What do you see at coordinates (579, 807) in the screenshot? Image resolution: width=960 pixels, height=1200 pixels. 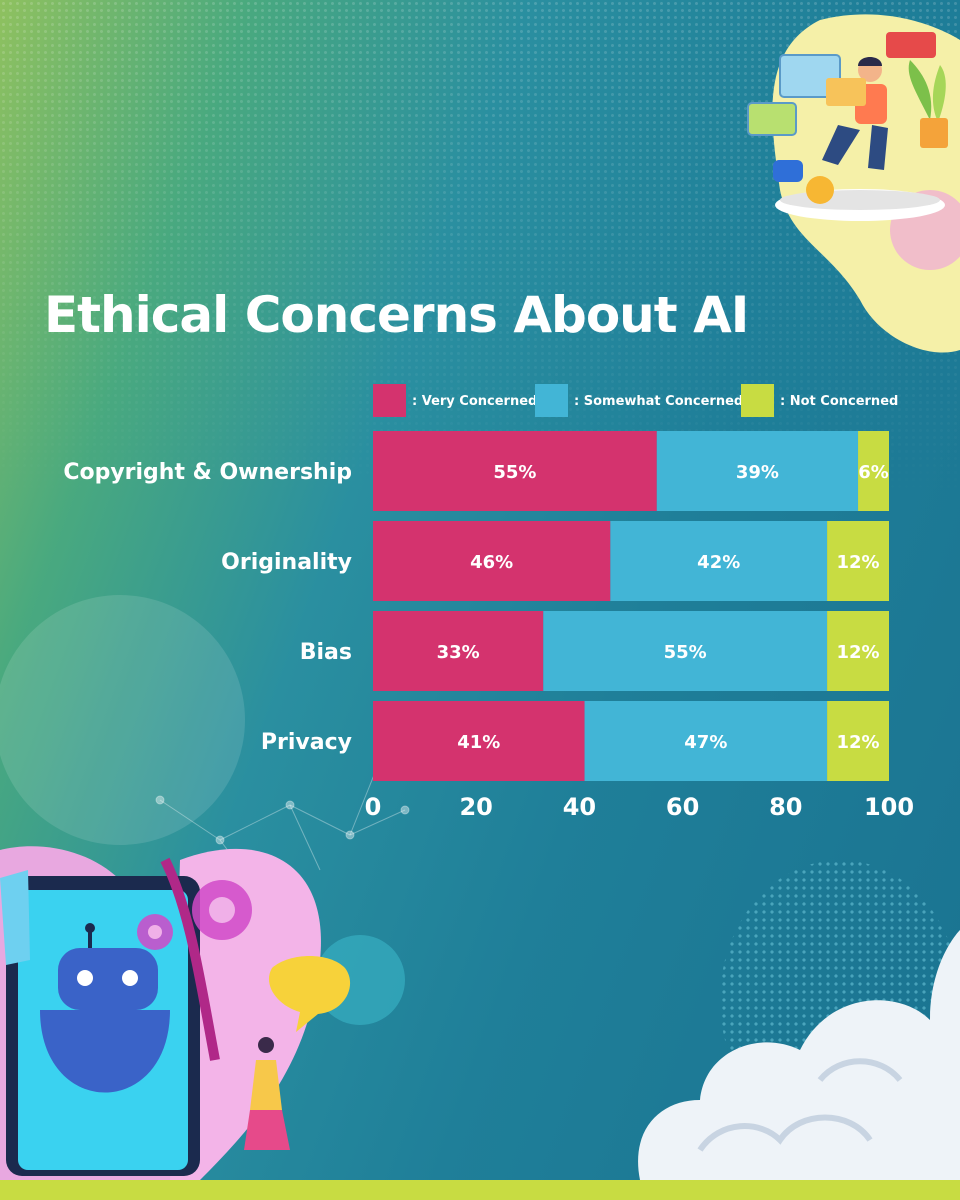 I see `x-tick-label: 40` at bounding box center [579, 807].